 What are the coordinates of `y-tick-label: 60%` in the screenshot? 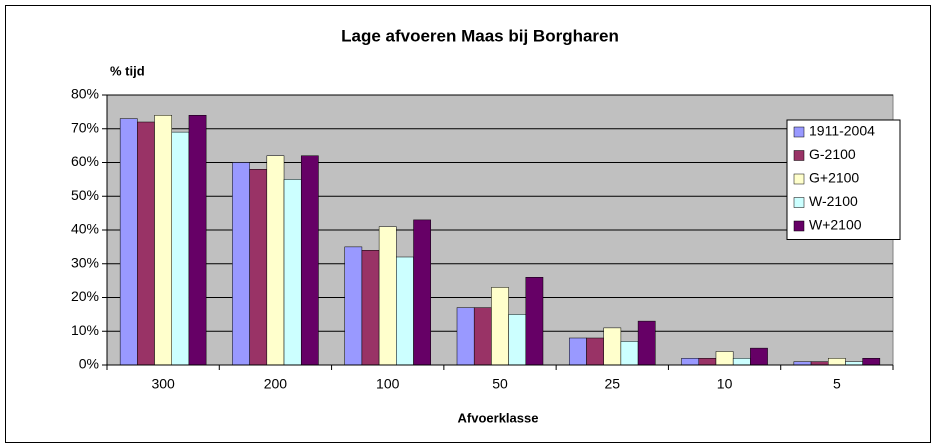 It's located at (85, 161).